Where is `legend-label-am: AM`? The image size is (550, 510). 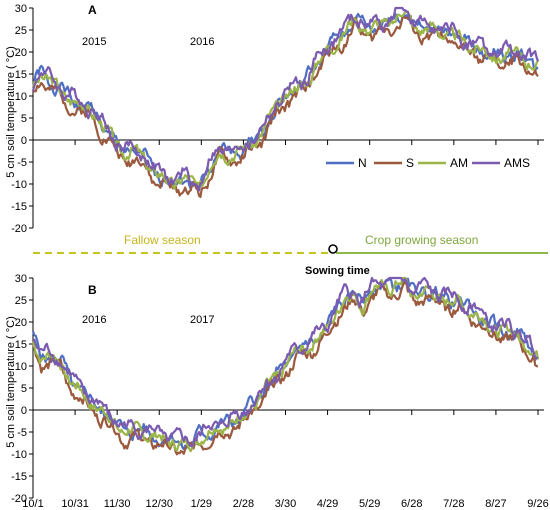 legend-label-am: AM is located at coordinates (459, 163).